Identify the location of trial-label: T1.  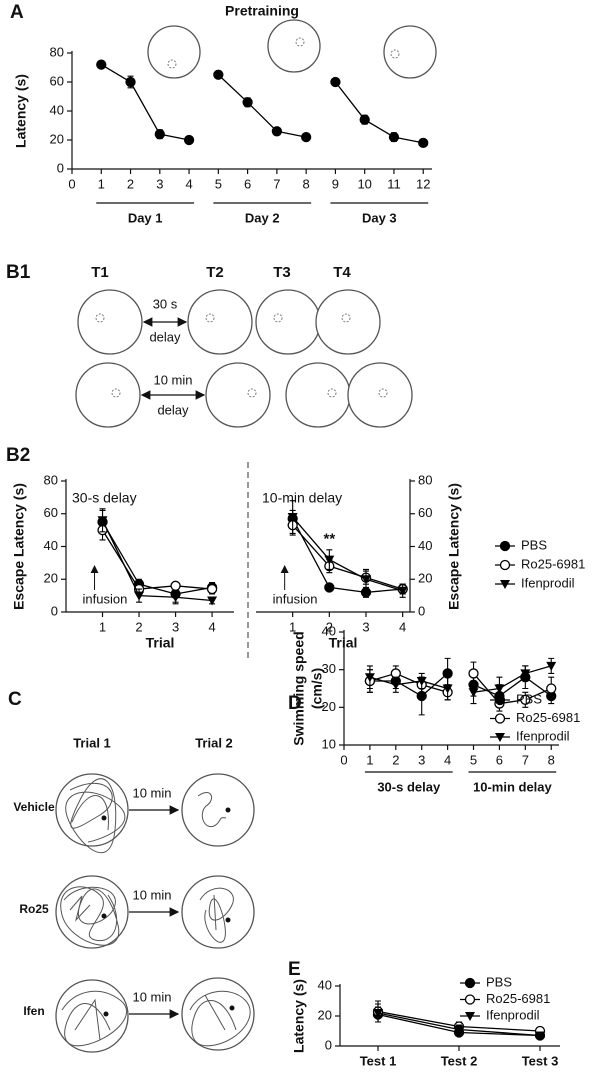
(100, 272).